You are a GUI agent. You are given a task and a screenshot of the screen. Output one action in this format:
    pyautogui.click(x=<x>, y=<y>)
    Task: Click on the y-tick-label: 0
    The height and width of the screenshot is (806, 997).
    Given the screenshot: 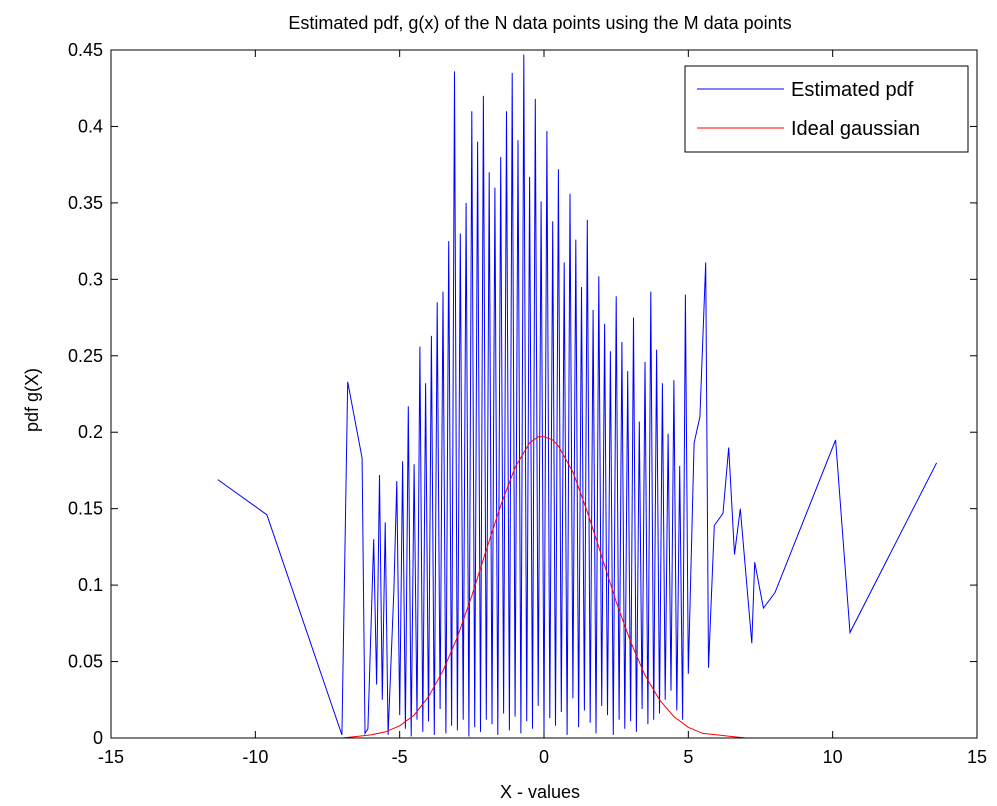 What is the action you would take?
    pyautogui.click(x=98, y=738)
    